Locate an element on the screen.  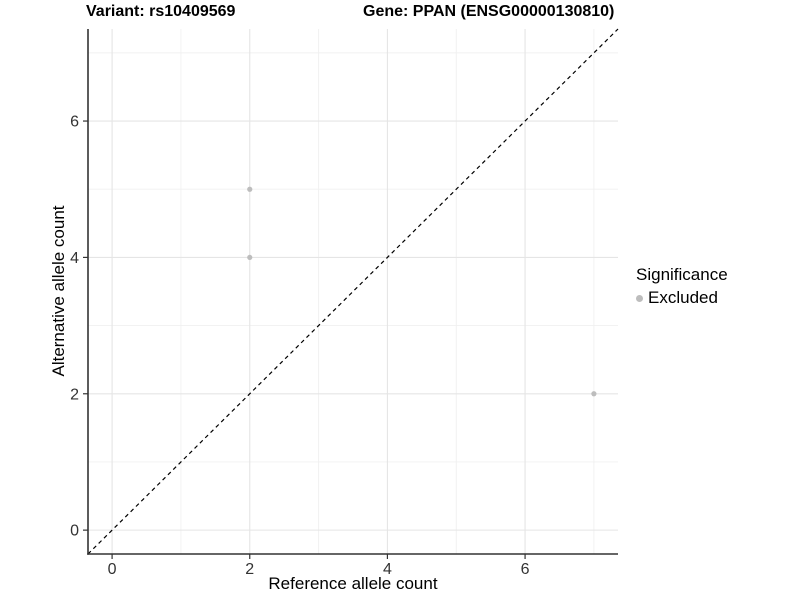
plot-title-gene: Gene: PPAN (ENSG00000130810) is located at coordinates (489, 11).